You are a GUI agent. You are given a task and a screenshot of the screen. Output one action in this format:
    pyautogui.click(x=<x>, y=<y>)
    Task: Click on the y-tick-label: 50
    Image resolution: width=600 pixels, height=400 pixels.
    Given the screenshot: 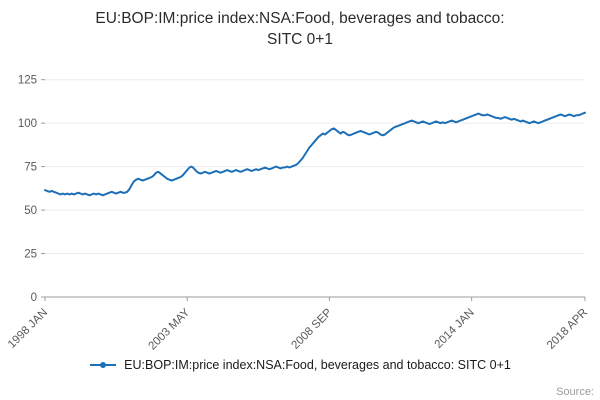 What is the action you would take?
    pyautogui.click(x=30, y=211)
    